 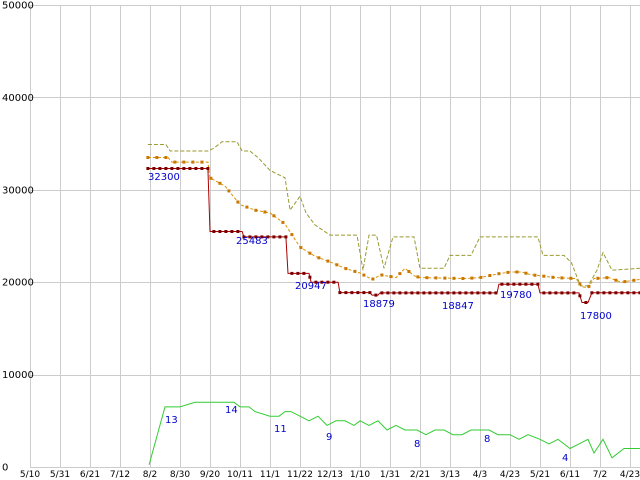 What do you see at coordinates (18, 237) in the screenshot?
I see `y-axis-labels: 0 10000 20000 30000 40000 50000` at bounding box center [18, 237].